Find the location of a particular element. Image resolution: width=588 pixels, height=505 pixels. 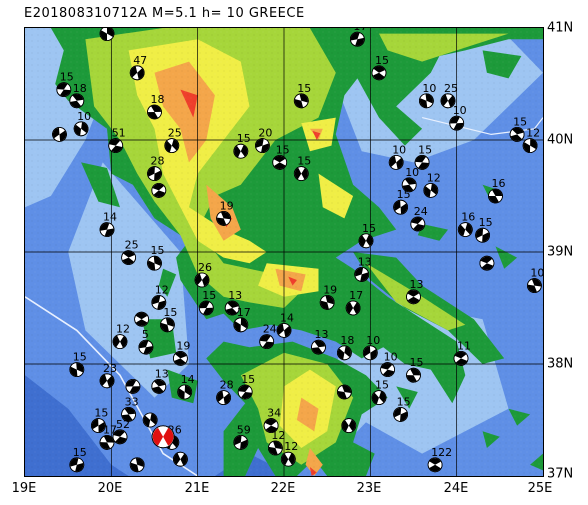

target-event-mechanism is located at coordinates (163, 437).